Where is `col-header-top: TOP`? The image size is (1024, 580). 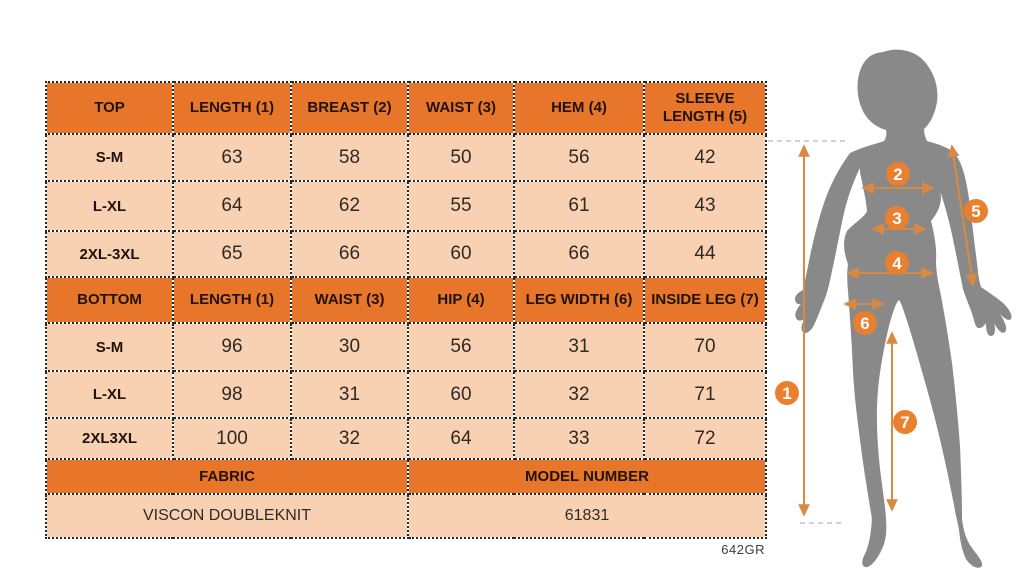 col-header-top: TOP is located at coordinates (109, 108).